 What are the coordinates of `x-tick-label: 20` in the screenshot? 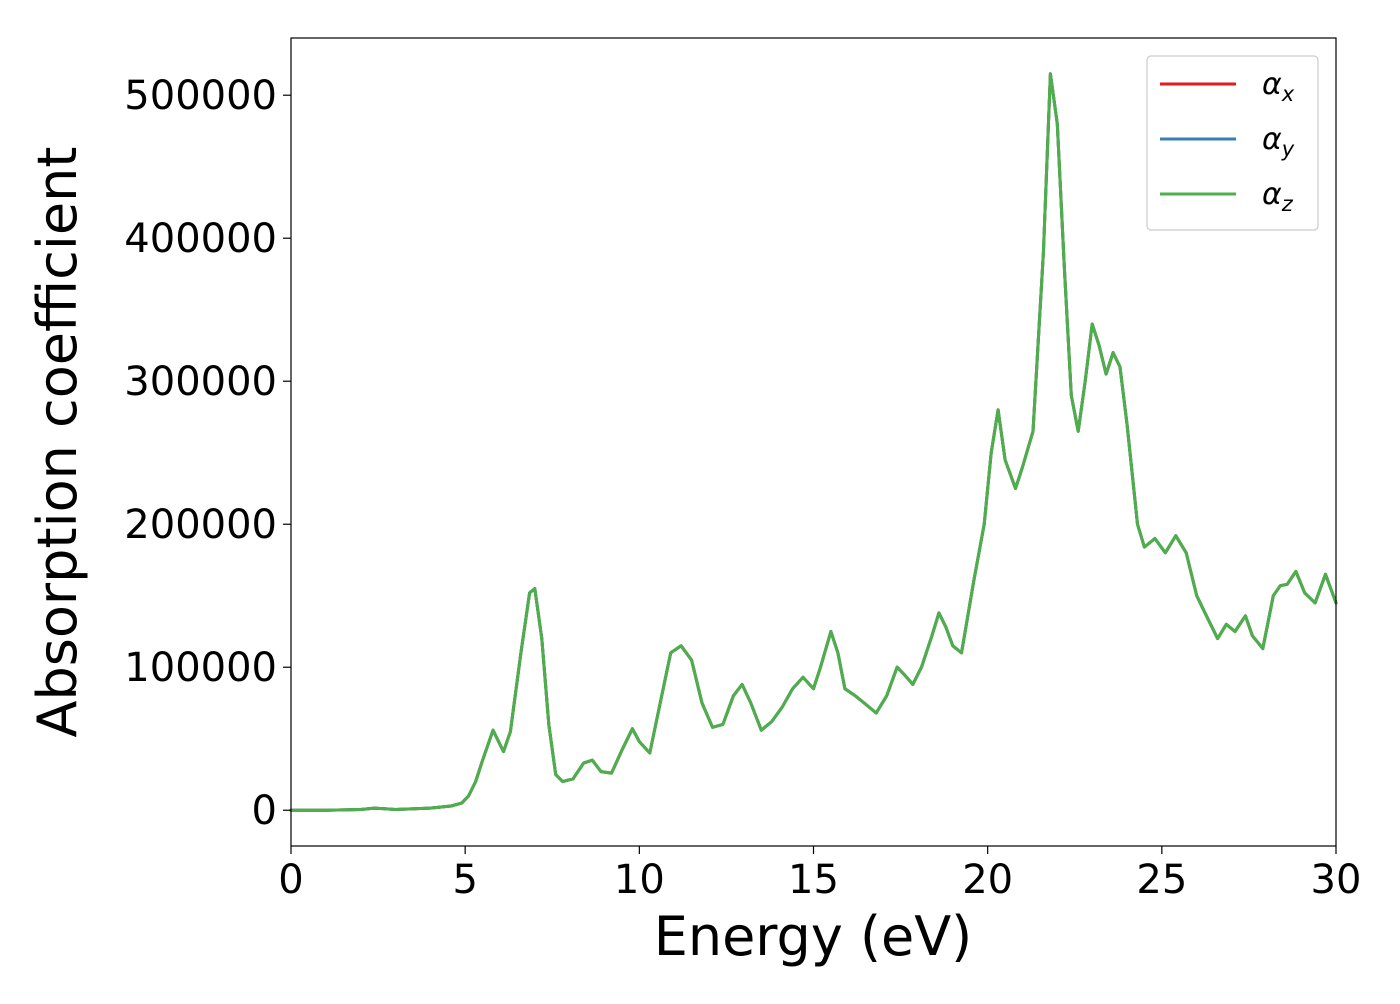 It's located at (987, 880).